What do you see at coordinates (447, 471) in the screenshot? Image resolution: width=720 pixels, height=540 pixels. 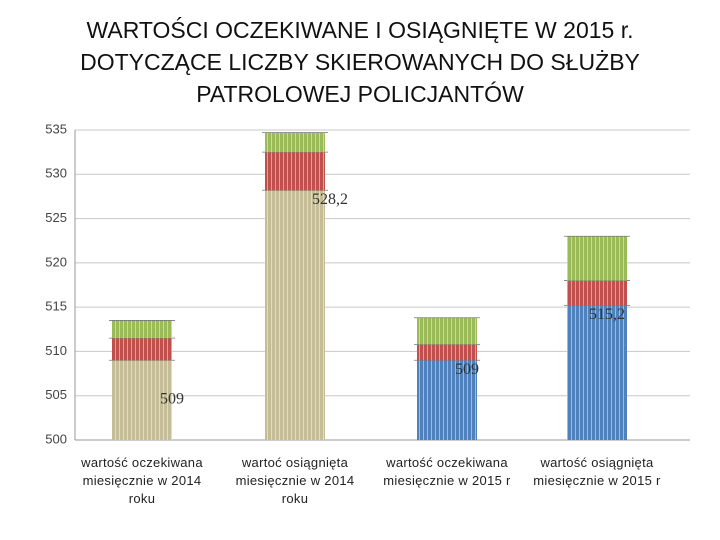 I see `x-tick-label: wartość oczekiwana miesięcznie w 2015 r` at bounding box center [447, 471].